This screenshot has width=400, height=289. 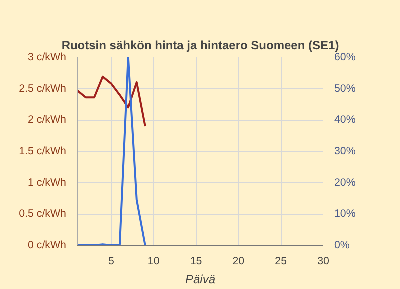 What do you see at coordinates (201, 45) in the screenshot?
I see `chart-title: Ruotsin sähkön hinta ja hintaero Suomeen (SE1)` at bounding box center [201, 45].